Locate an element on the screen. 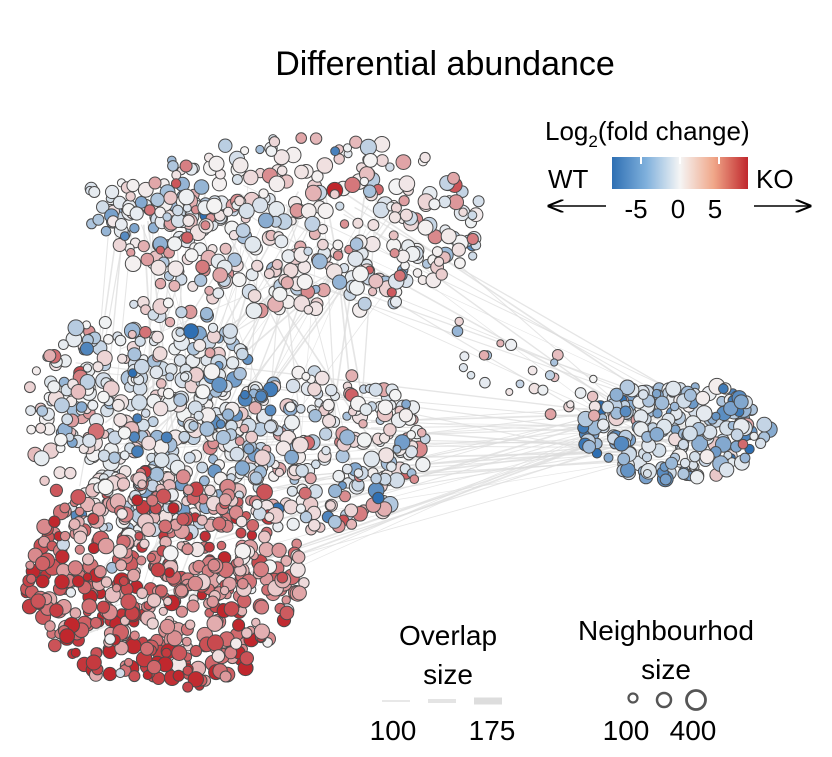  neighbourhood-legend-title-line2: size is located at coordinates (666, 669).